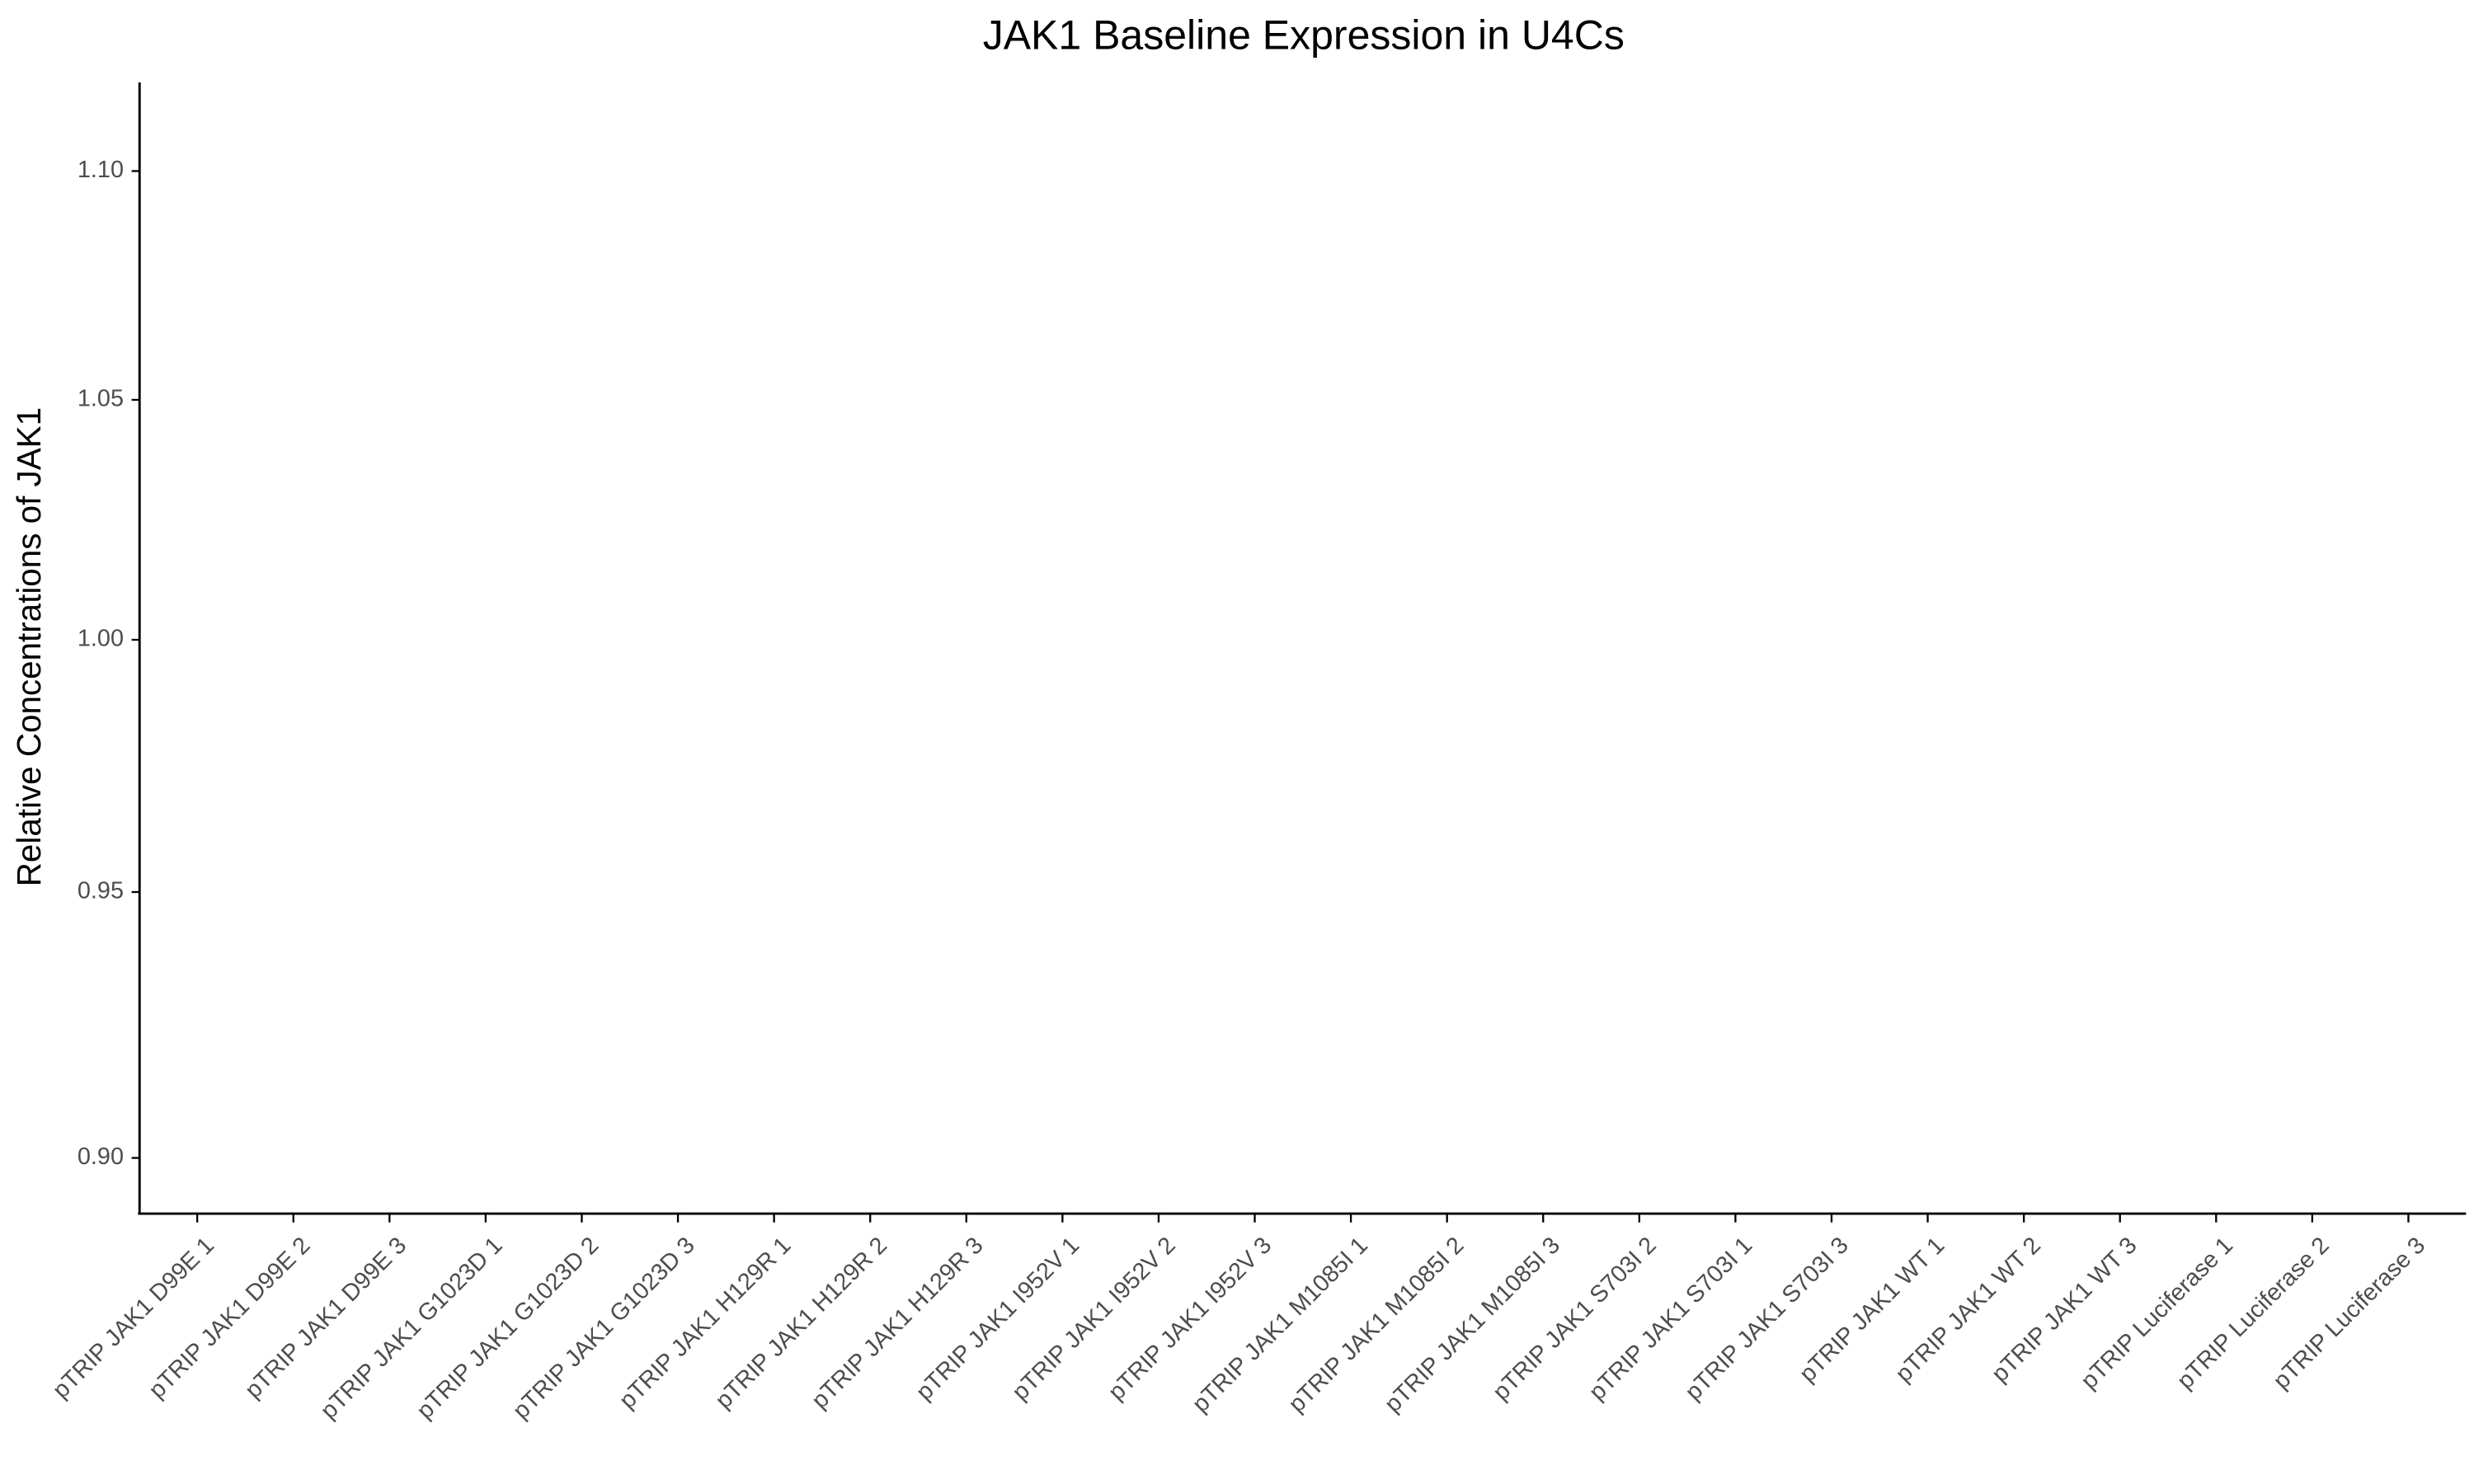 The width and height of the screenshot is (2474, 1484). I want to click on x-tick-label: pTRIP JAK1 H129R 1, so click(705, 1324).